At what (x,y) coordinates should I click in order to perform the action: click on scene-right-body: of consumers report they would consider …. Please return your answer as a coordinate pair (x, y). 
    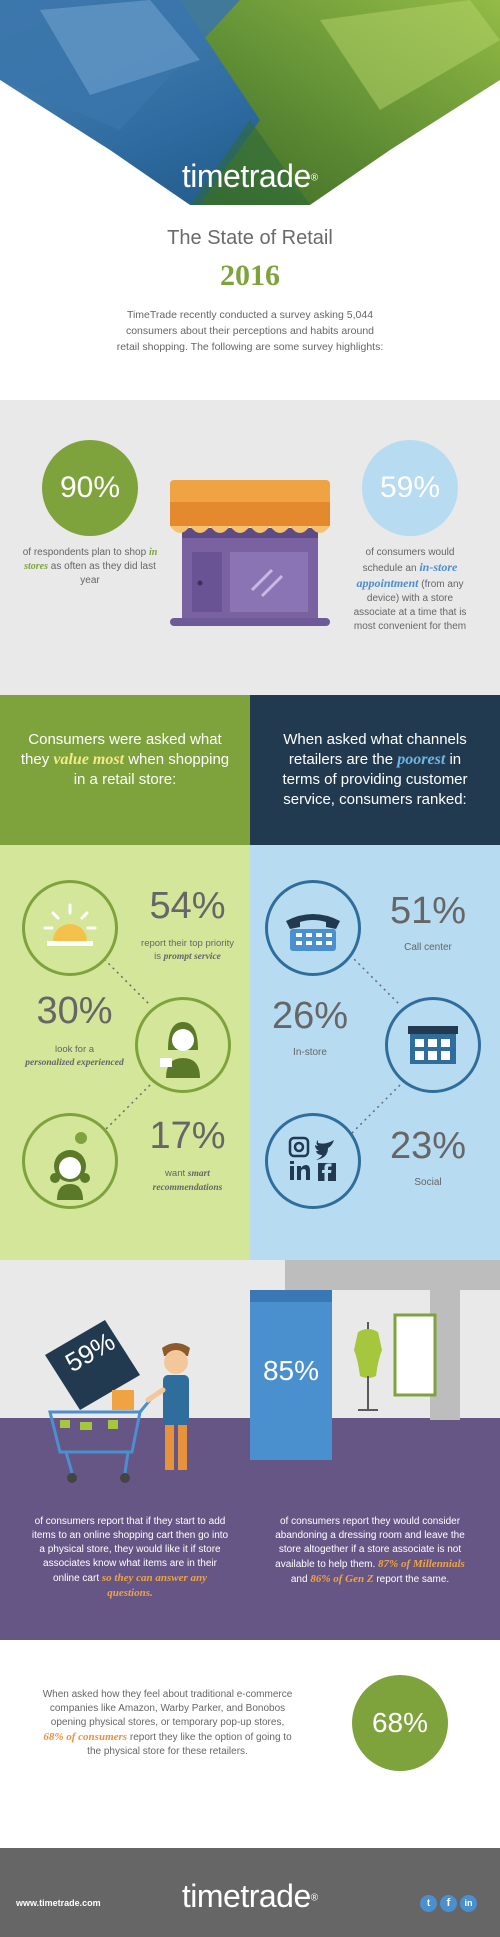
    Looking at the image, I should click on (370, 1543).